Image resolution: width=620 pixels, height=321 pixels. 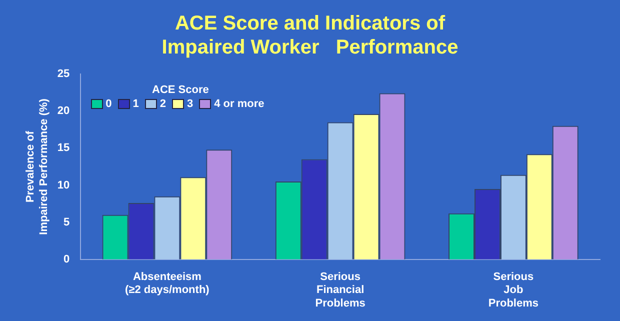 What do you see at coordinates (63, 185) in the screenshot?
I see `y-tick-label: 10` at bounding box center [63, 185].